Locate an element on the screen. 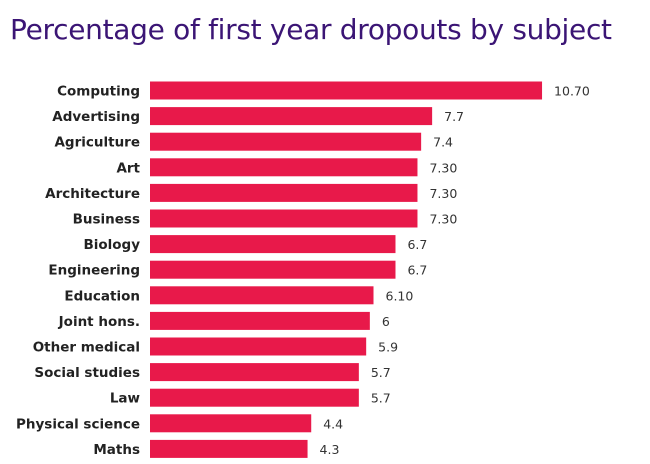 The width and height of the screenshot is (650, 464). bar-social-studies is located at coordinates (254, 372).